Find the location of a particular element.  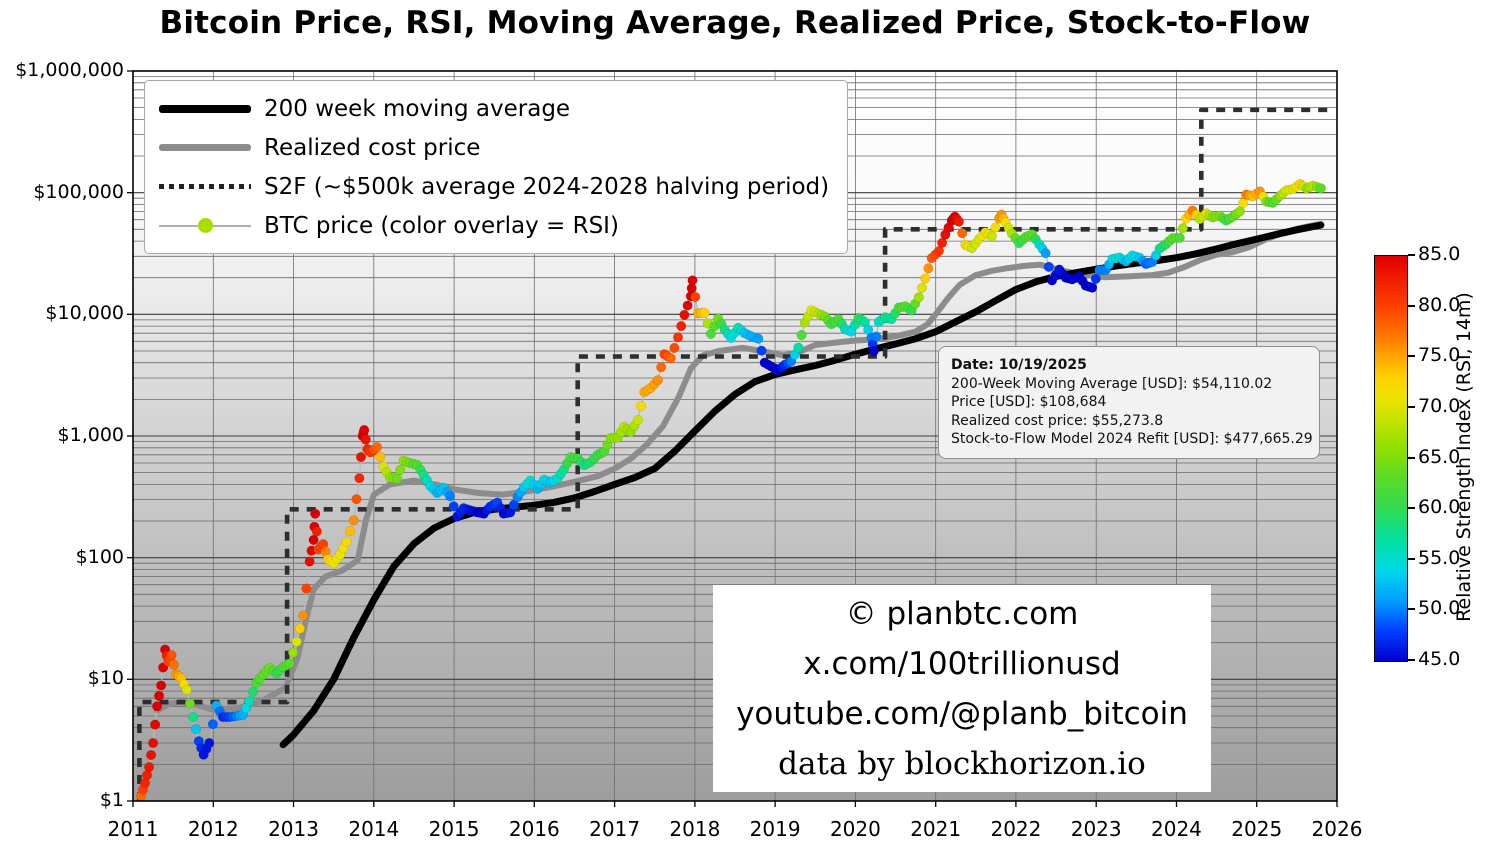

ma-line-swatch is located at coordinates (205, 109).